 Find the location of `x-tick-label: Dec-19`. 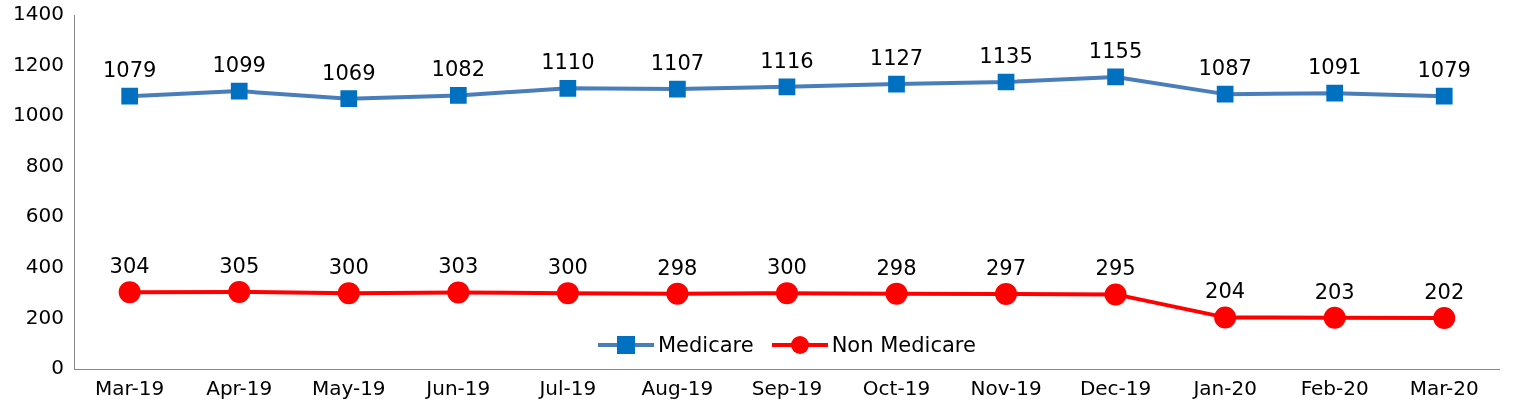

x-tick-label: Dec-19 is located at coordinates (1115, 388).